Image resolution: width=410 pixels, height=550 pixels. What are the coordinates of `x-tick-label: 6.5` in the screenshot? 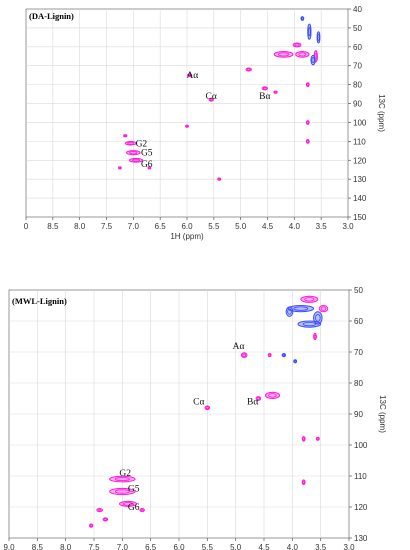 It's located at (161, 226).